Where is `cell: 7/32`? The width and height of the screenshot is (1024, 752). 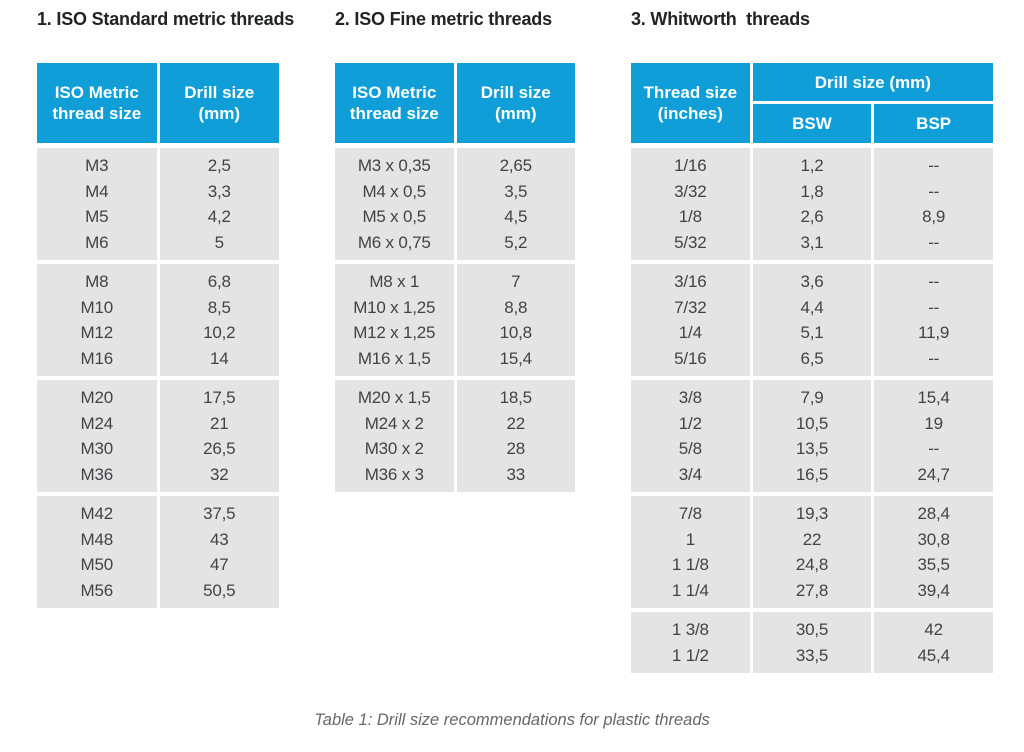
cell: 7/32 is located at coordinates (690, 307).